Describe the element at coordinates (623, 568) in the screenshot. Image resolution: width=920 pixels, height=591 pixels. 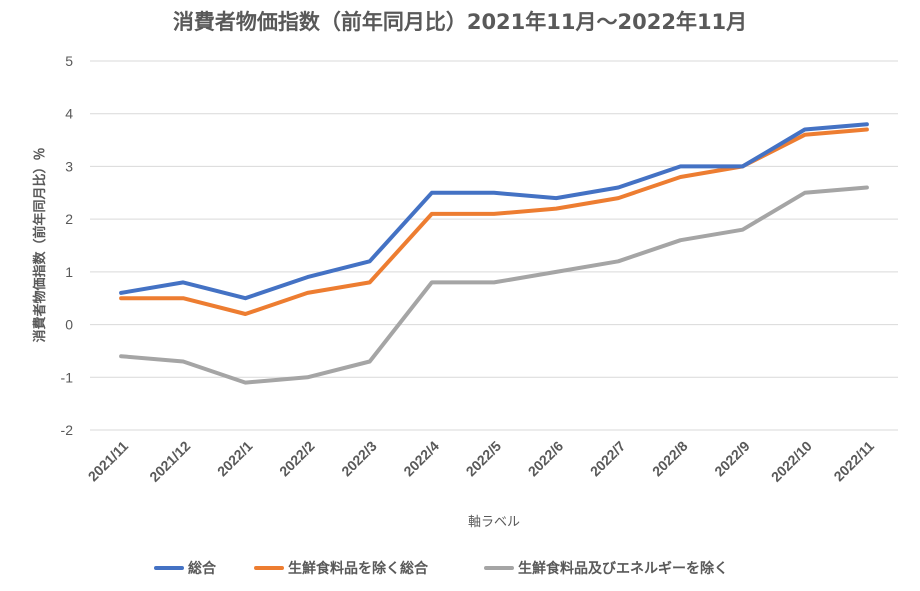
I see `legend-label: 生鮮食料品及びエネルギーを除く` at that location.